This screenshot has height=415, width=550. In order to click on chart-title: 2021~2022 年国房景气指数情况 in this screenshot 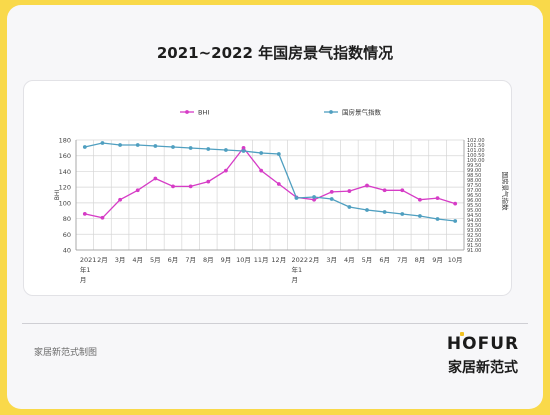, I will do `click(275, 53)`.